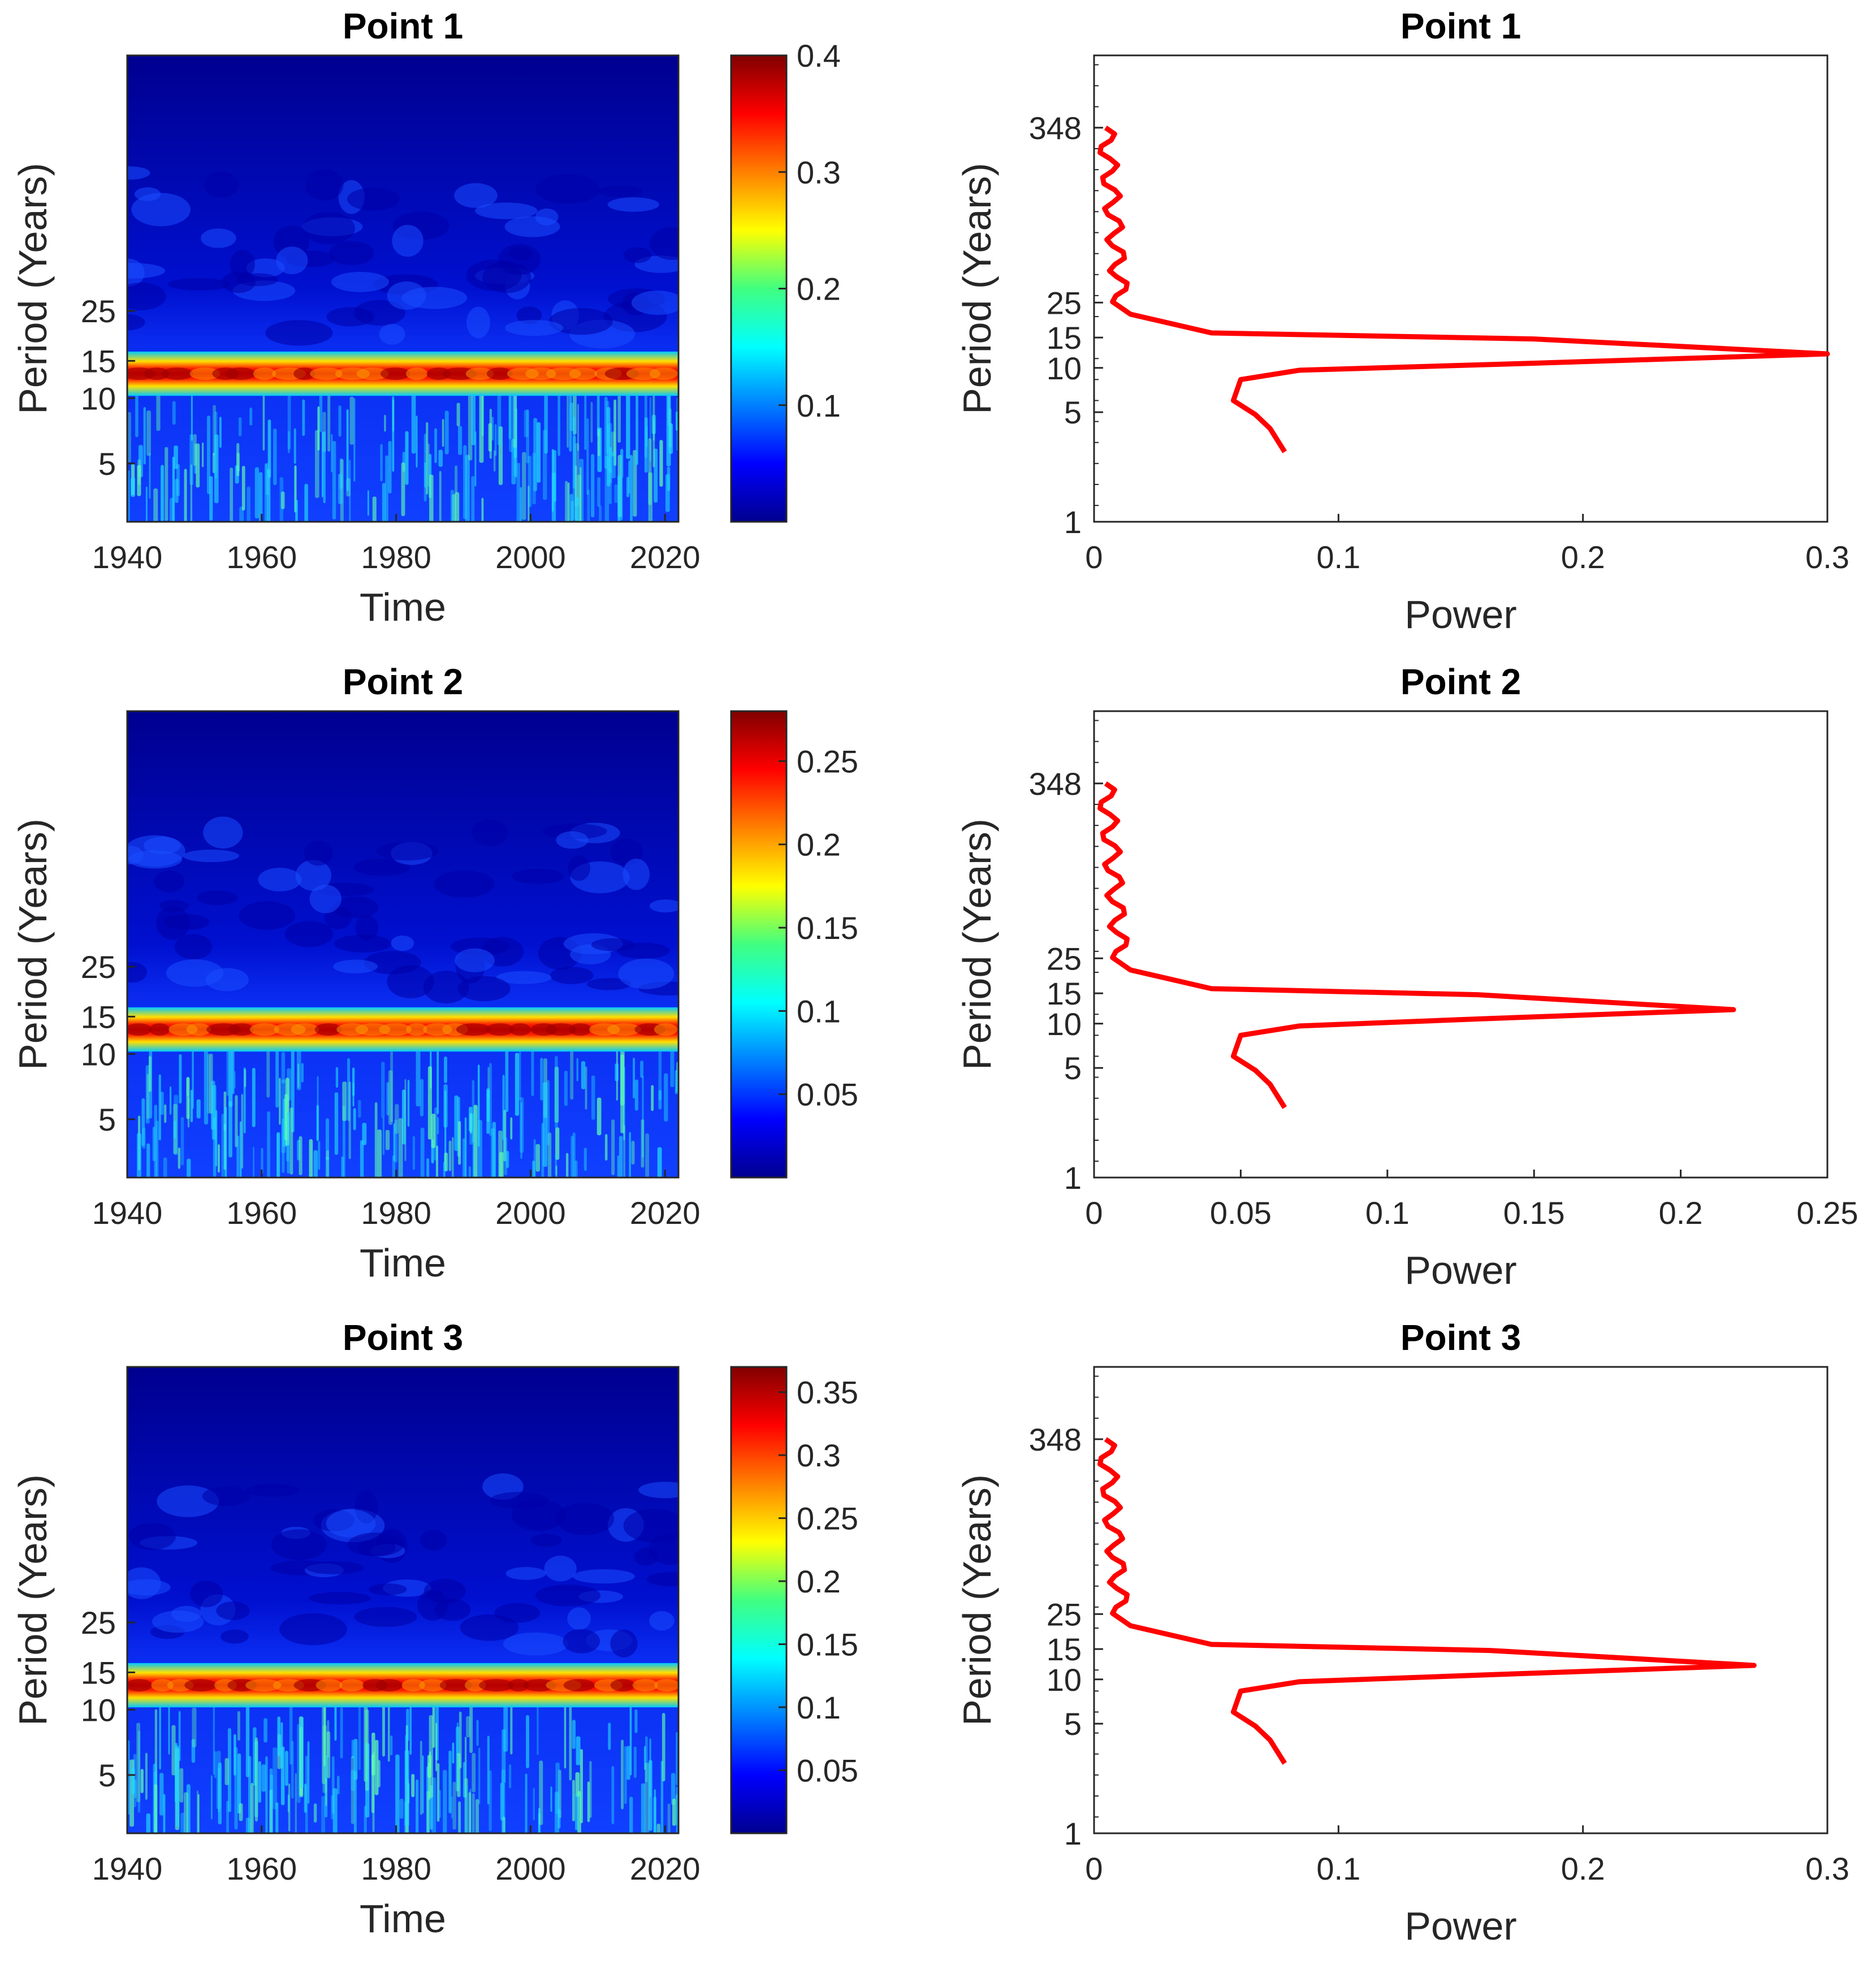  Describe the element at coordinates (827, 1771) in the screenshot. I see `colorbar-tick-label: 0.05` at that location.